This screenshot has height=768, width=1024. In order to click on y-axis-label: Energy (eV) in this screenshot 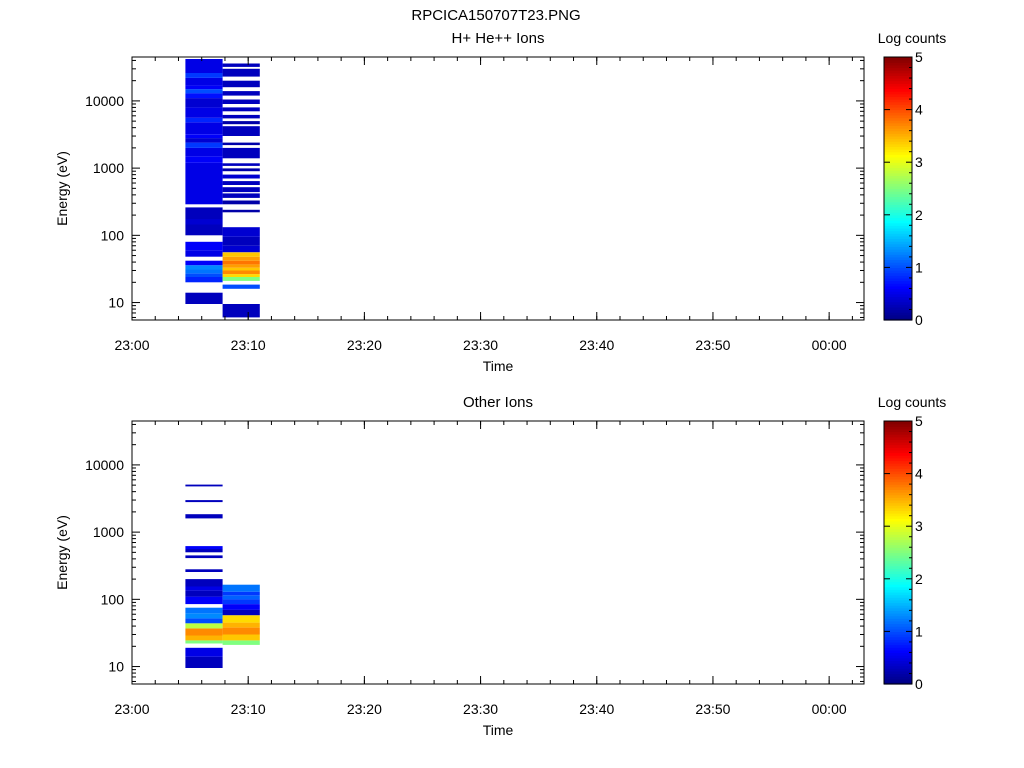, I will do `click(62, 552)`.